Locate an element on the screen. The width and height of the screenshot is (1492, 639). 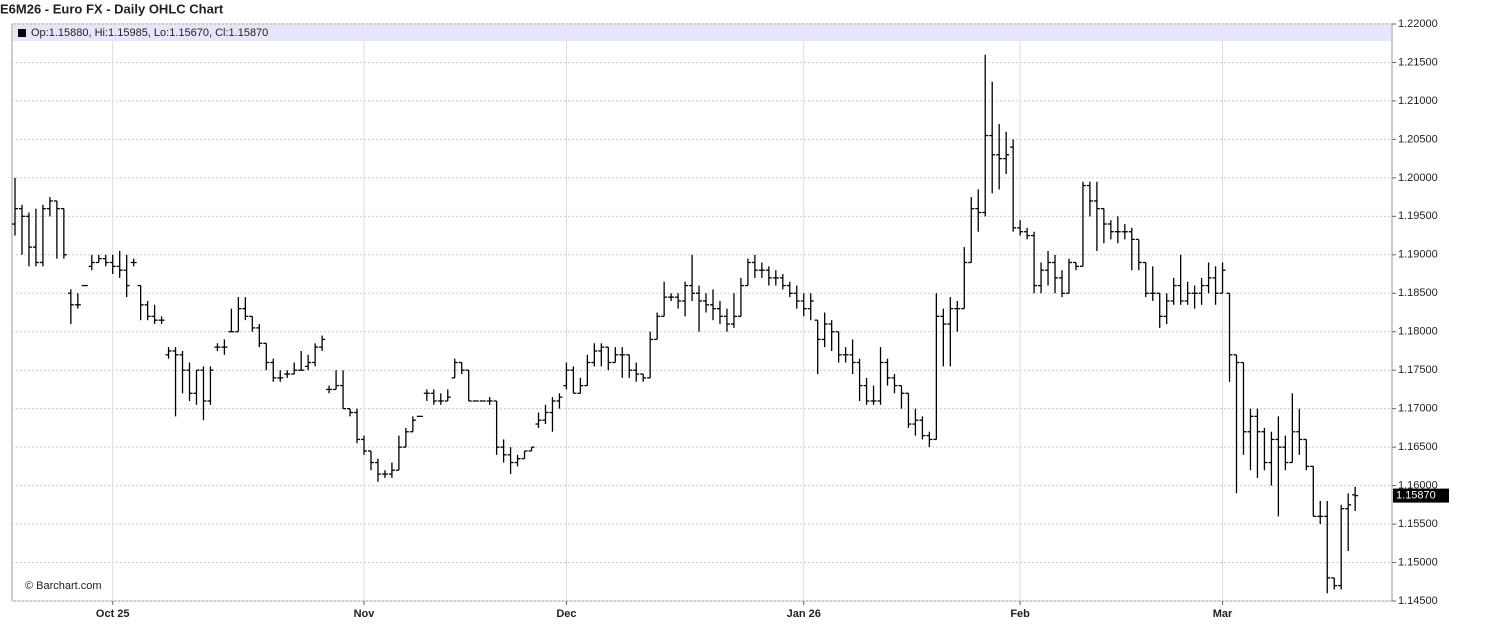
y-tick-label: 1.19000 is located at coordinates (1418, 255).